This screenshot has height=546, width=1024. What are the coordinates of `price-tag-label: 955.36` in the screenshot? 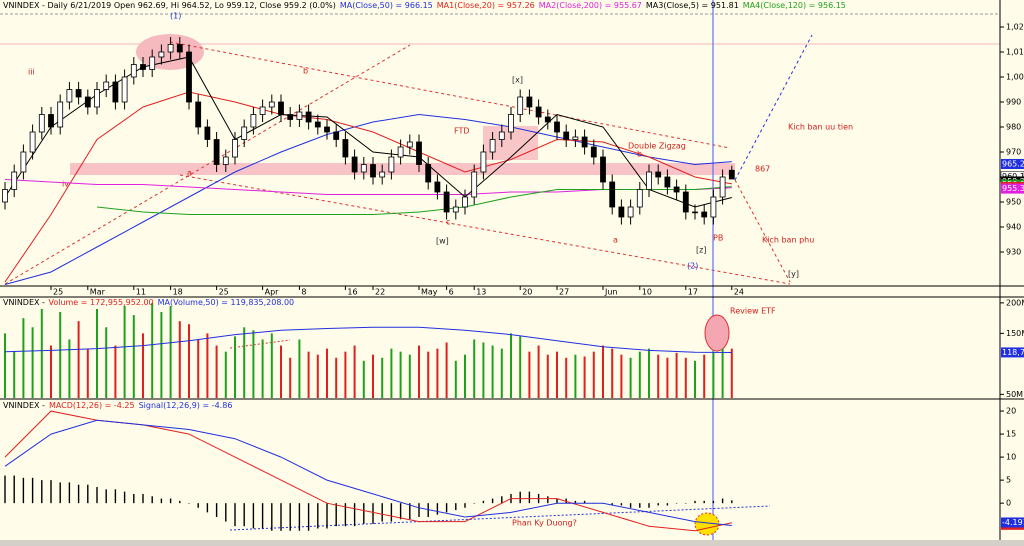 It's located at (1013, 188).